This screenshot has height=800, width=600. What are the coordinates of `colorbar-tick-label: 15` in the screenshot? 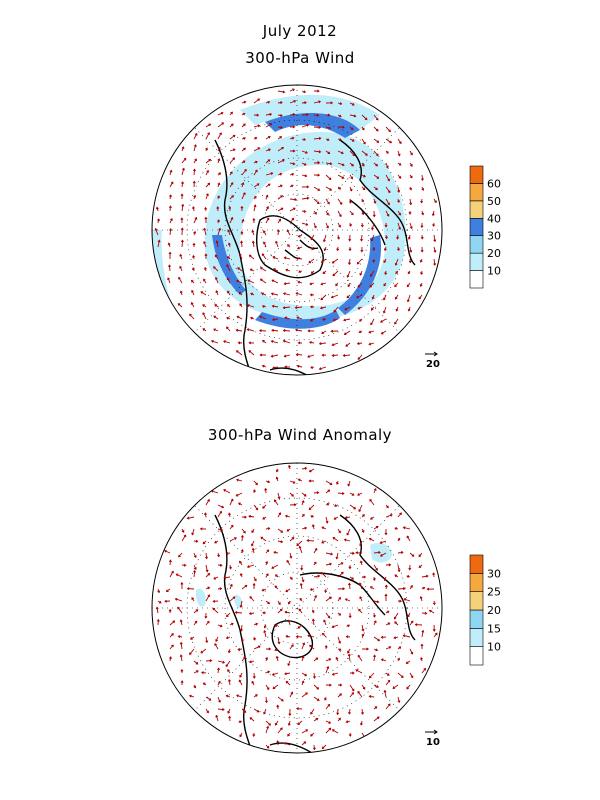 It's located at (494, 628).